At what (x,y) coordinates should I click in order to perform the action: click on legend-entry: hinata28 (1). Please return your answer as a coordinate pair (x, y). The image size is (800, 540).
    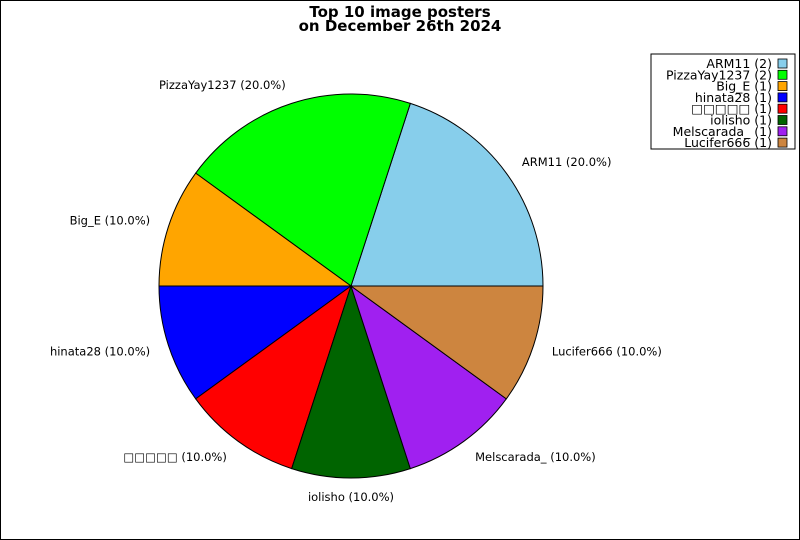
    Looking at the image, I should click on (733, 97).